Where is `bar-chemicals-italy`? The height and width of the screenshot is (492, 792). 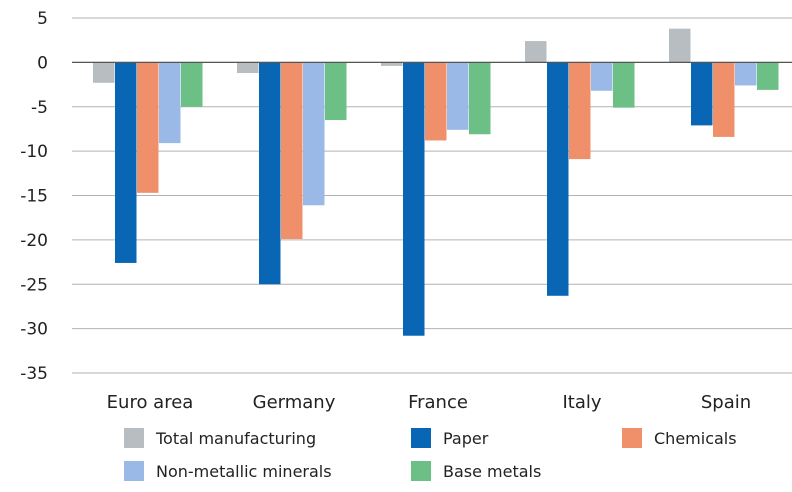 bar-chemicals-italy is located at coordinates (580, 111).